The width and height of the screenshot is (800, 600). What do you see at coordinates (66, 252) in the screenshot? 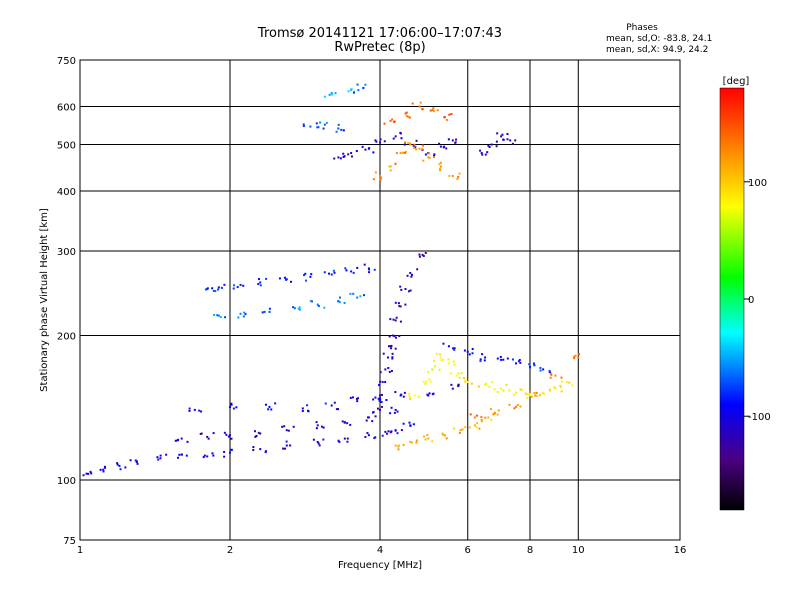
I see `y-tick-label: 300` at bounding box center [66, 252].